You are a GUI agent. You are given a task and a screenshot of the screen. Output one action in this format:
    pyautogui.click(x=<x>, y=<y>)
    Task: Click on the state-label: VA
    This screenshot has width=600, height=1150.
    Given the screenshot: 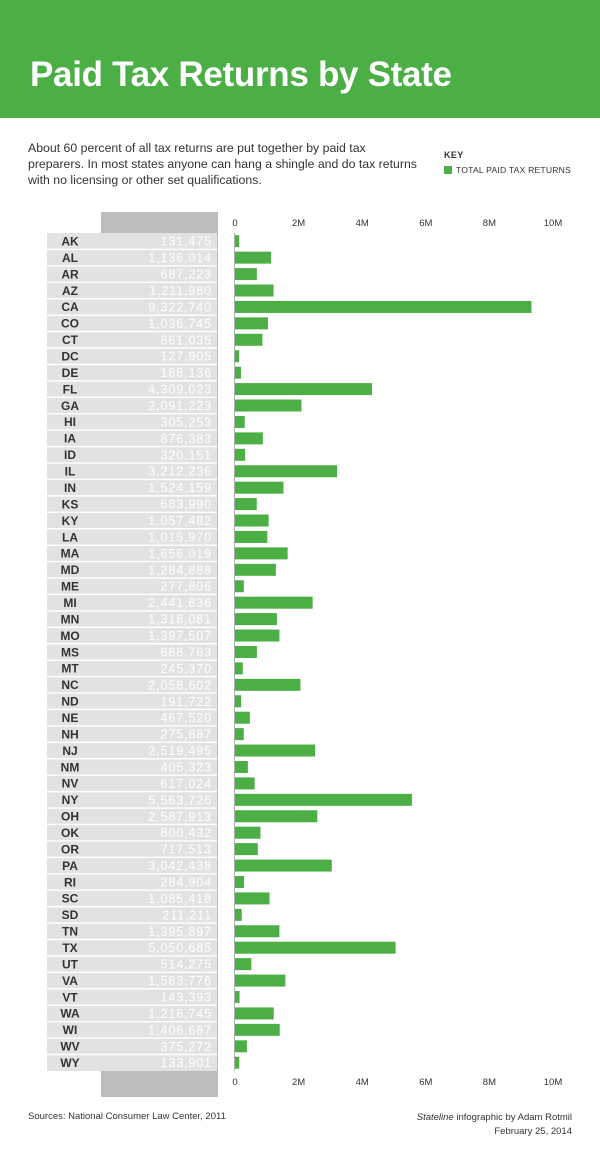 What is the action you would take?
    pyautogui.click(x=70, y=981)
    